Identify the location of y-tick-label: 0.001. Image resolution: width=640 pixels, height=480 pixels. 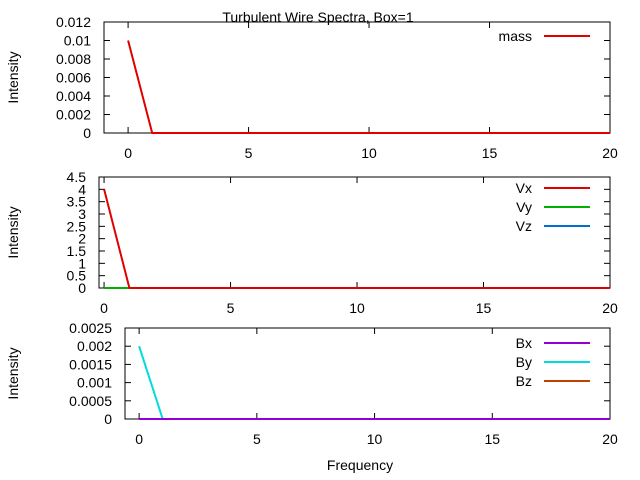
(94, 383).